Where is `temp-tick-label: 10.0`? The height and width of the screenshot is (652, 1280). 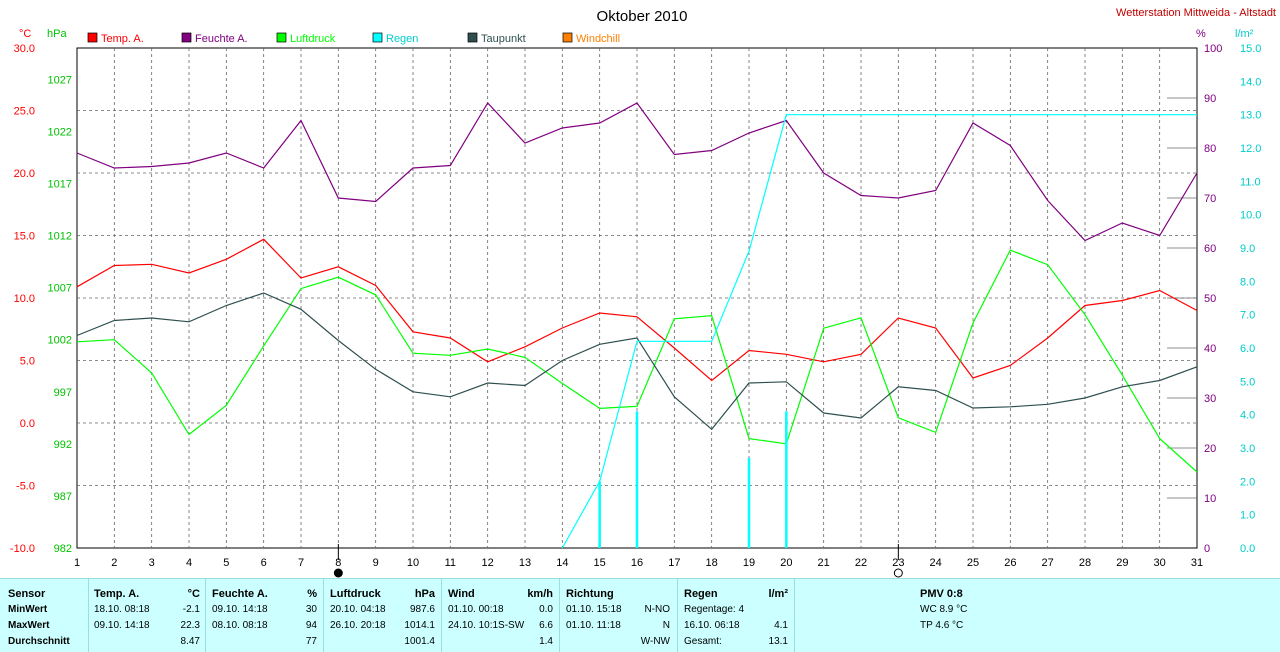
temp-tick-label: 10.0 is located at coordinates (24, 299).